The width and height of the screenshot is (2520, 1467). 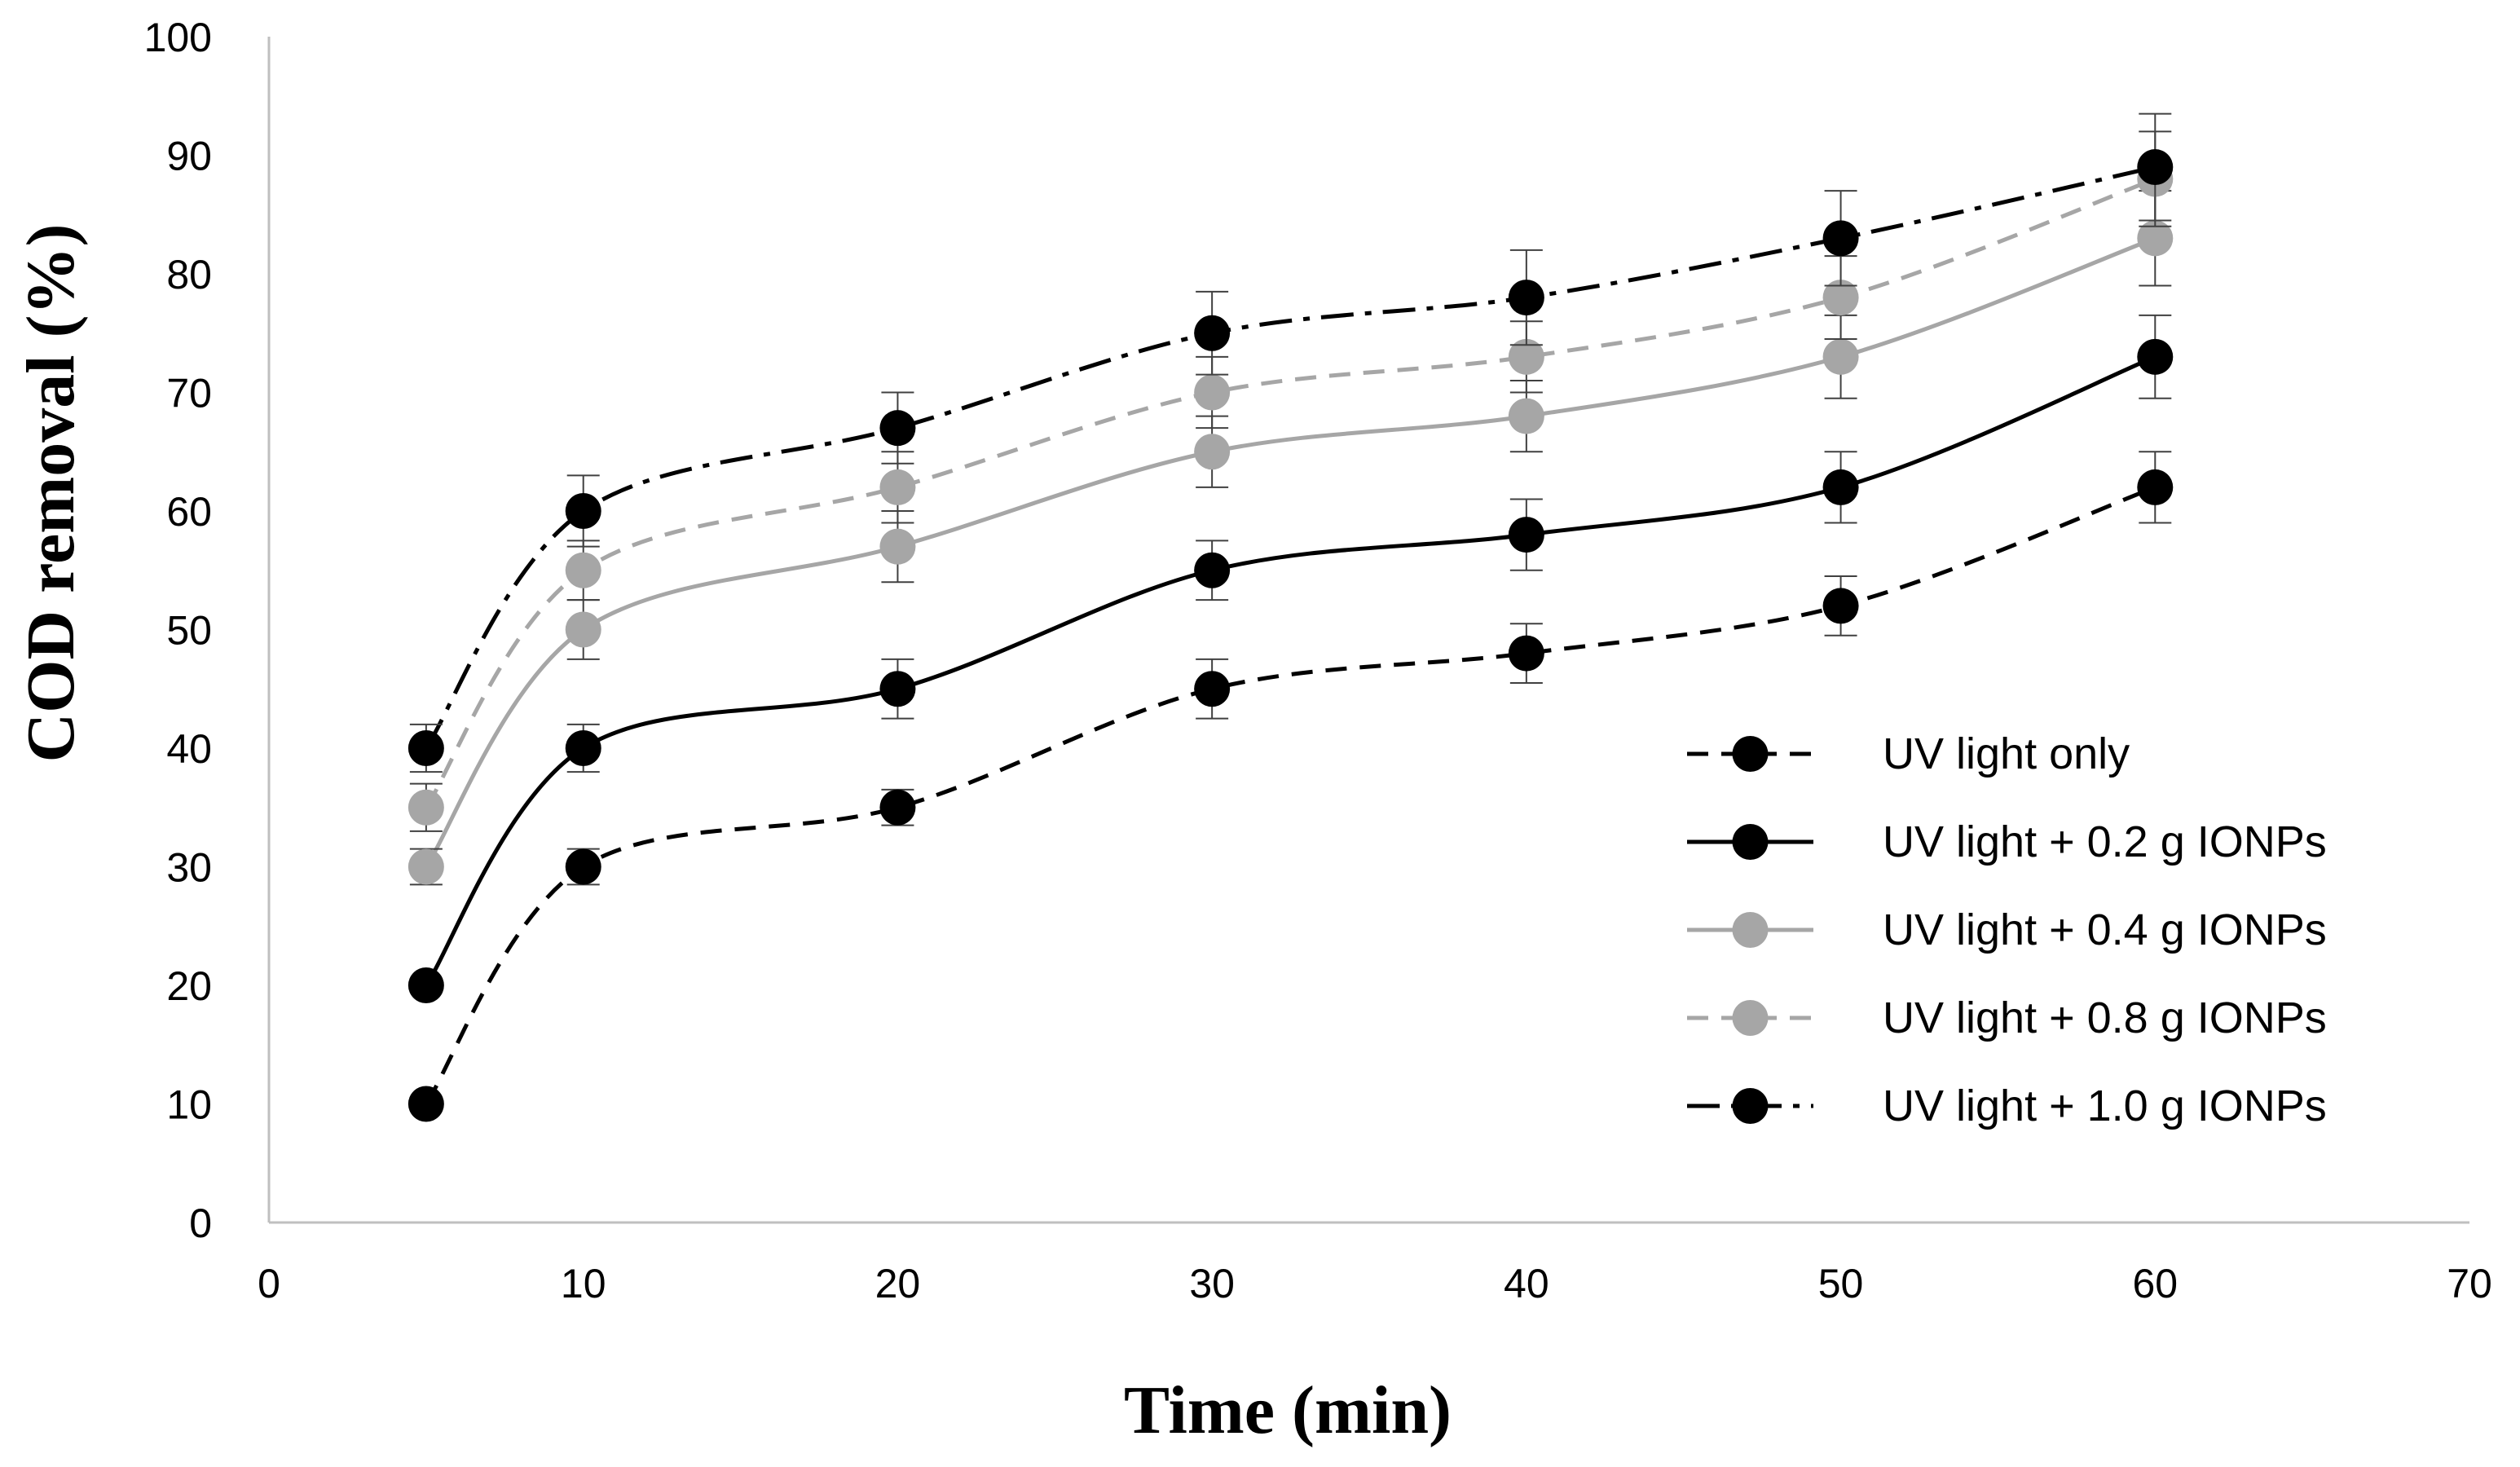 What do you see at coordinates (189, 986) in the screenshot?
I see `y-tick-label: 20` at bounding box center [189, 986].